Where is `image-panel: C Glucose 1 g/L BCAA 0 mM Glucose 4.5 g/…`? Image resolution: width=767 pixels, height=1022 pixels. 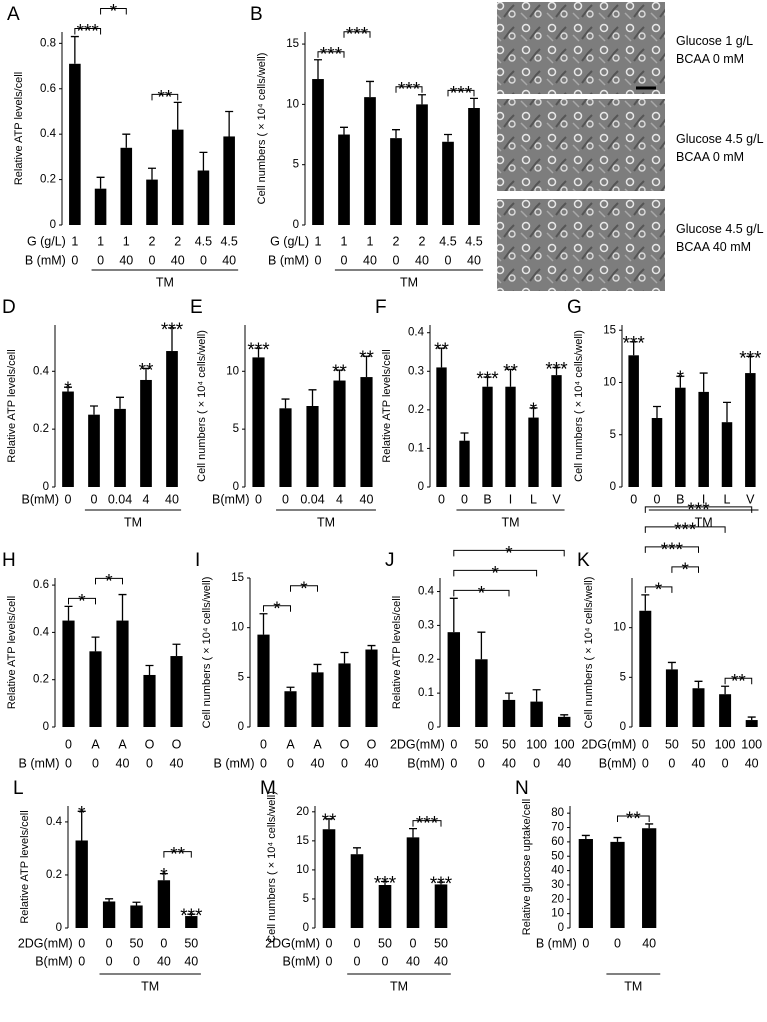 image-panel: C Glucose 1 g/L BCAA 0 mM Glucose 4.5 g/… is located at coordinates (630, 146).